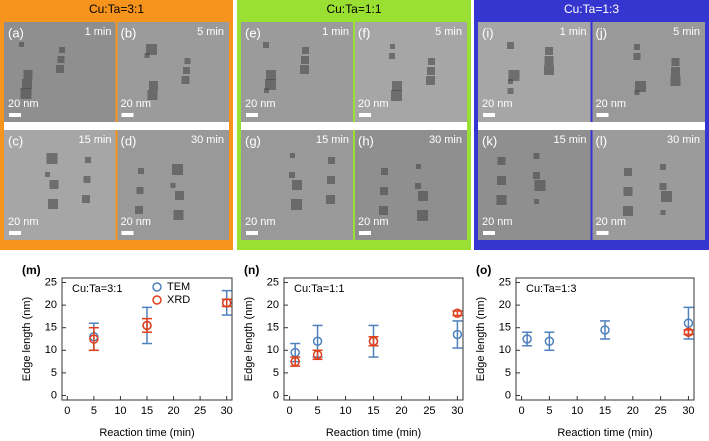  What do you see at coordinates (488, 32) in the screenshot?
I see `image-label: (i)` at bounding box center [488, 32].